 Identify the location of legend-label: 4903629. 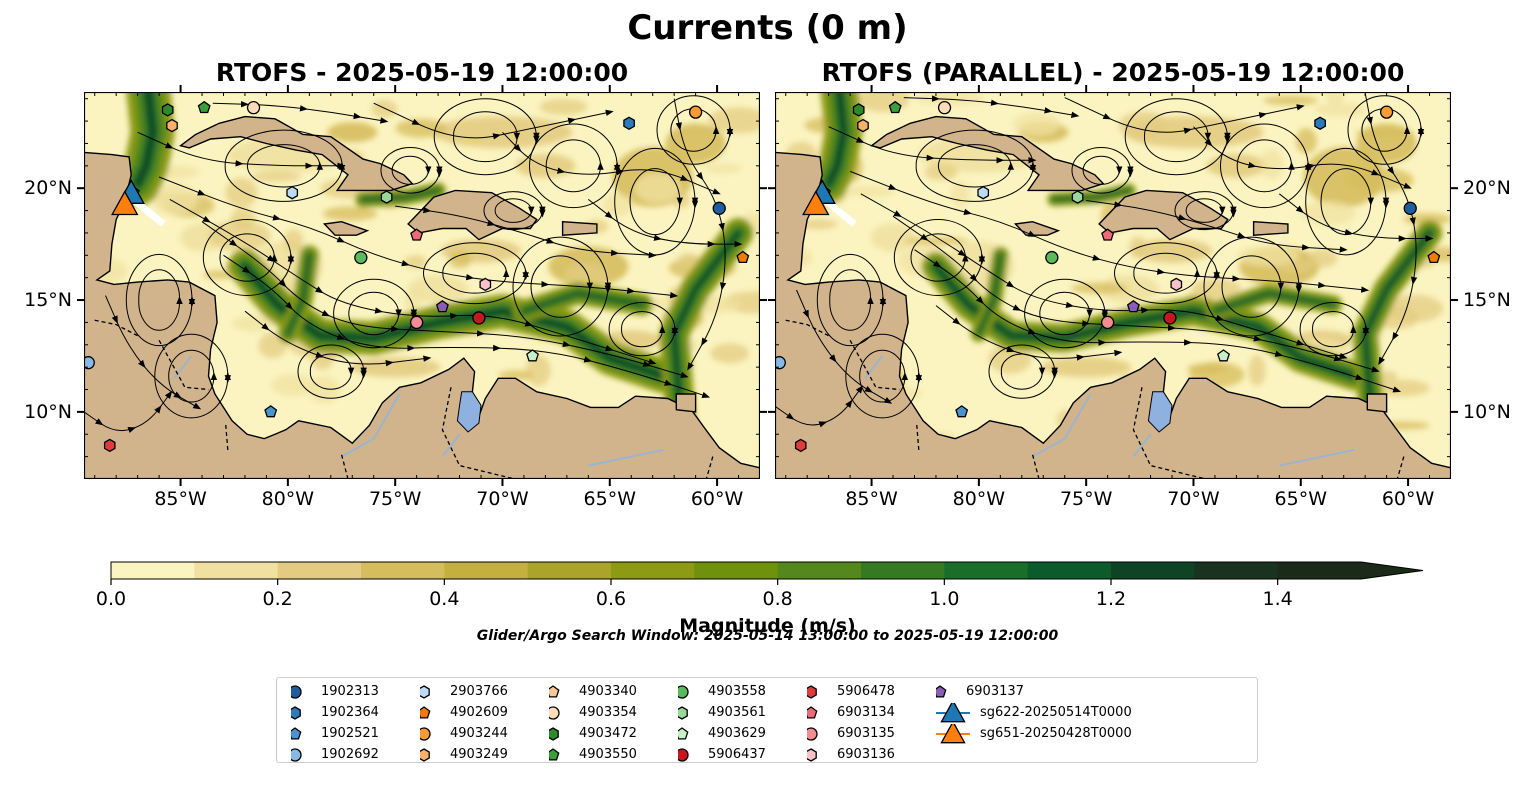
(737, 733).